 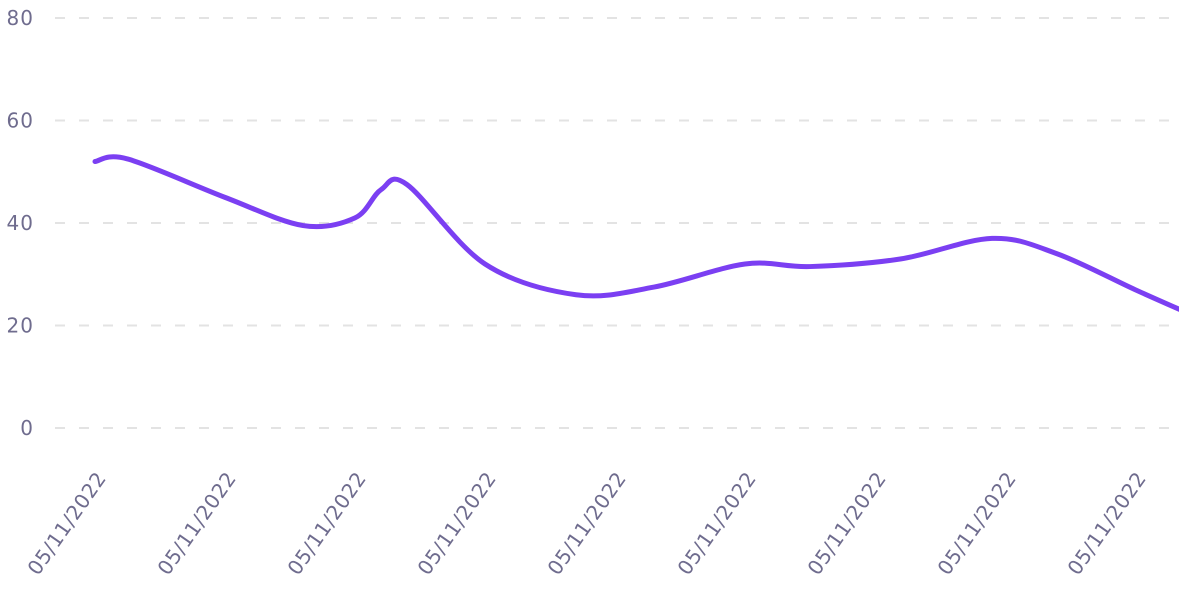 What do you see at coordinates (27, 428) in the screenshot?
I see `y-tick-label: 0` at bounding box center [27, 428].